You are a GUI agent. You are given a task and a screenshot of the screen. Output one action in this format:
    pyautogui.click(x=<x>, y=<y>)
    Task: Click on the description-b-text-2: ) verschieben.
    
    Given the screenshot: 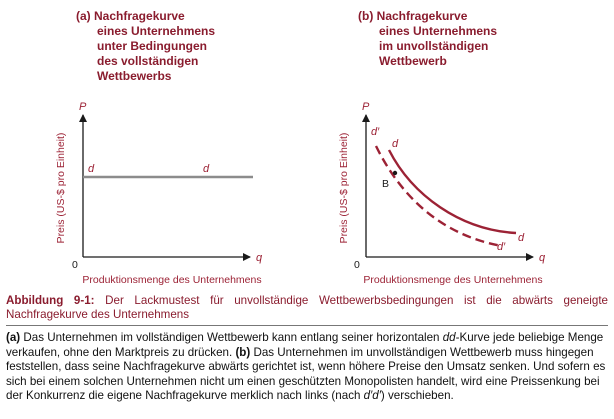 What is the action you would take?
    pyautogui.click(x=417, y=395)
    